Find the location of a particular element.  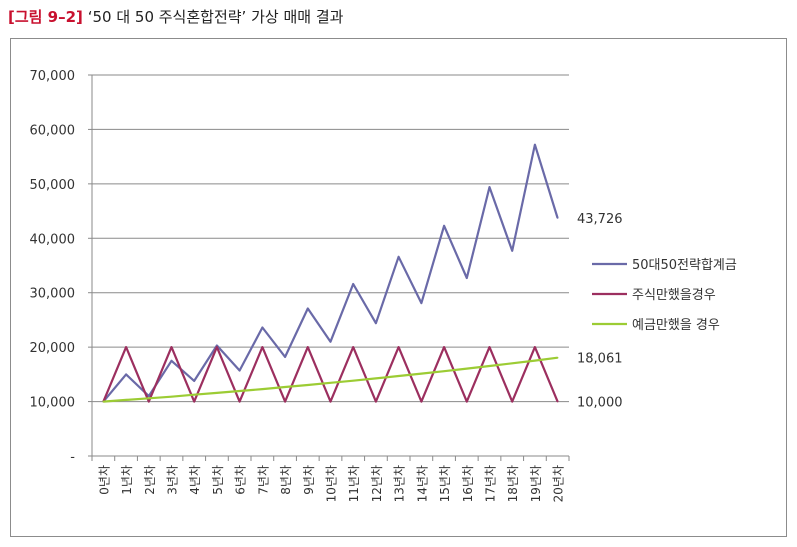

figure-caption: [그림 9–2] ‘50 대 50 주식혼합전략’ 가상 매매 결과 is located at coordinates (175, 16).